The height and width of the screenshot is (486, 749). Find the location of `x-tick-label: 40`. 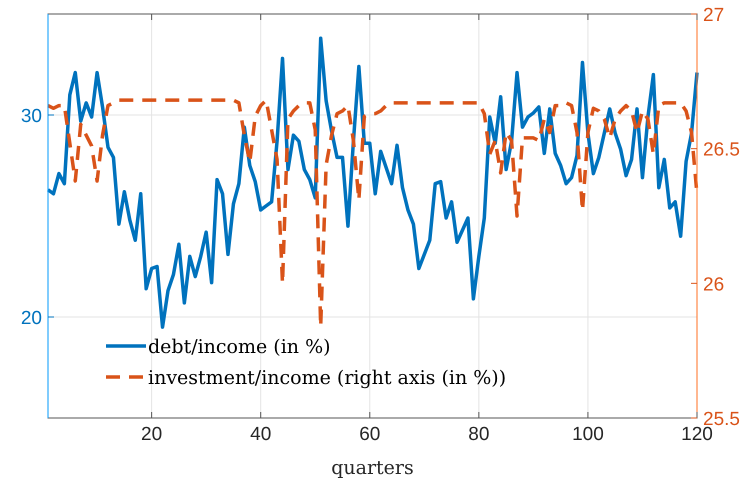

x-tick-label: 40 is located at coordinates (261, 434).